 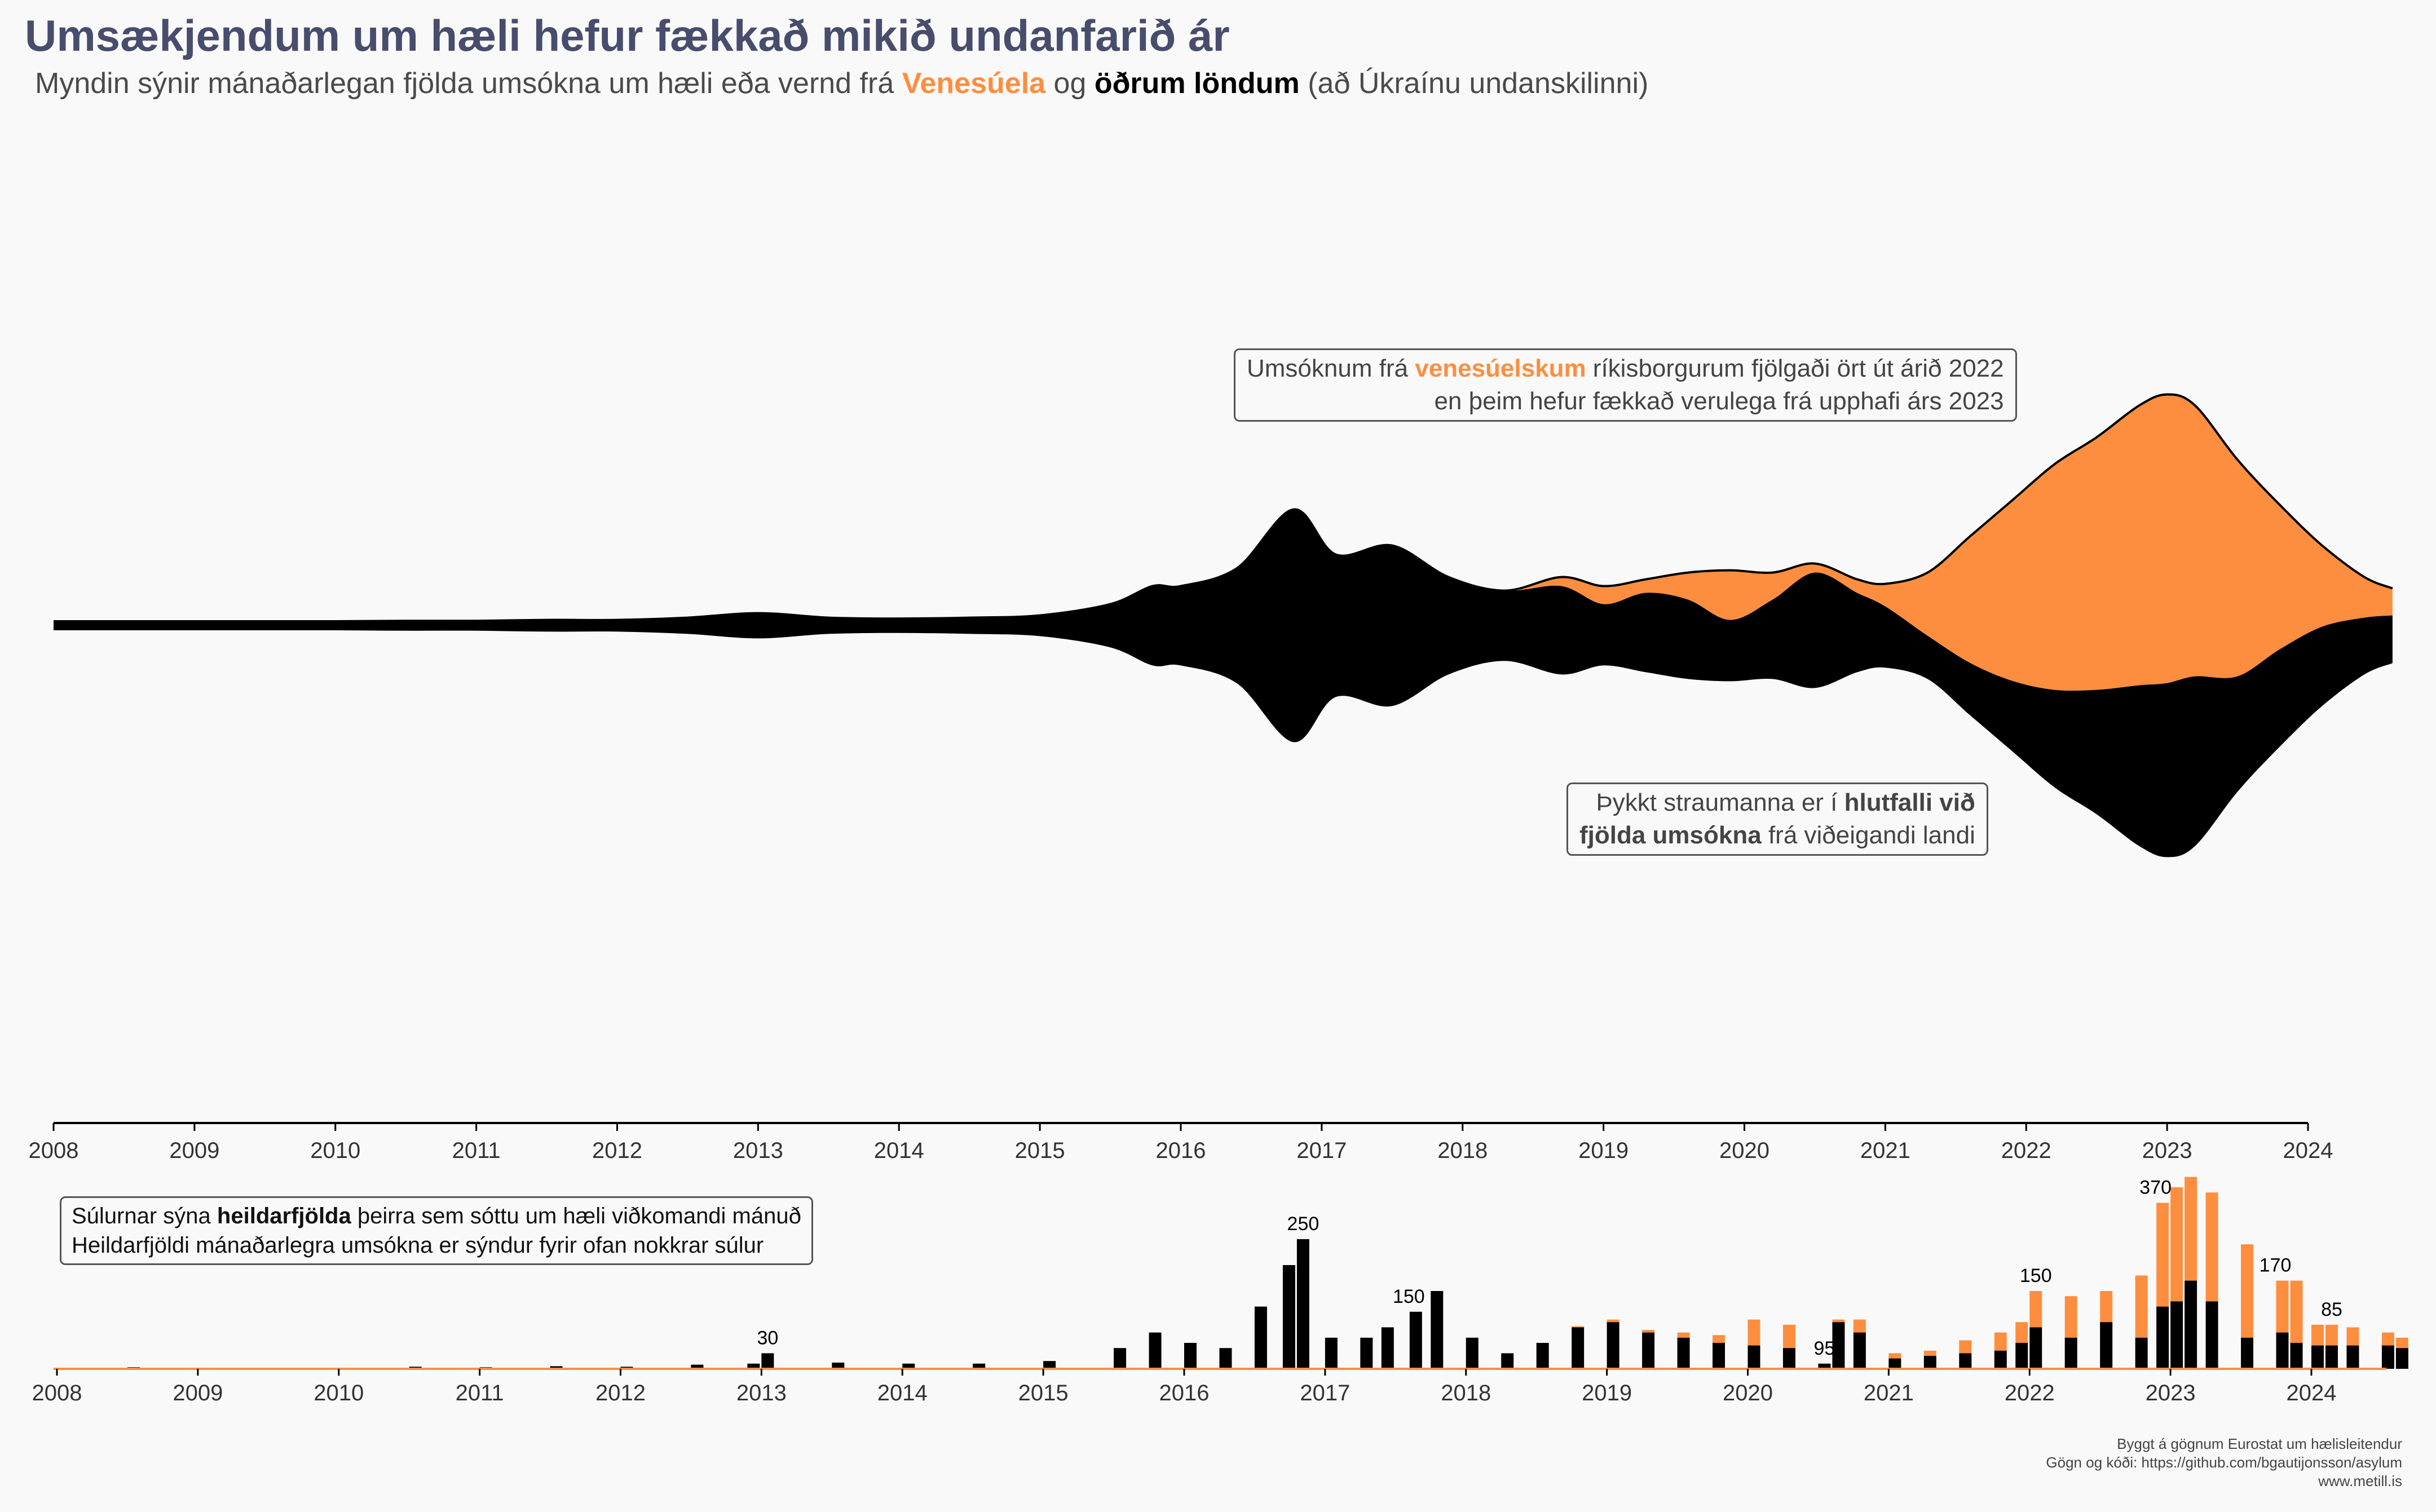 I want to click on stream-tick-label: 2014, so click(x=899, y=1150).